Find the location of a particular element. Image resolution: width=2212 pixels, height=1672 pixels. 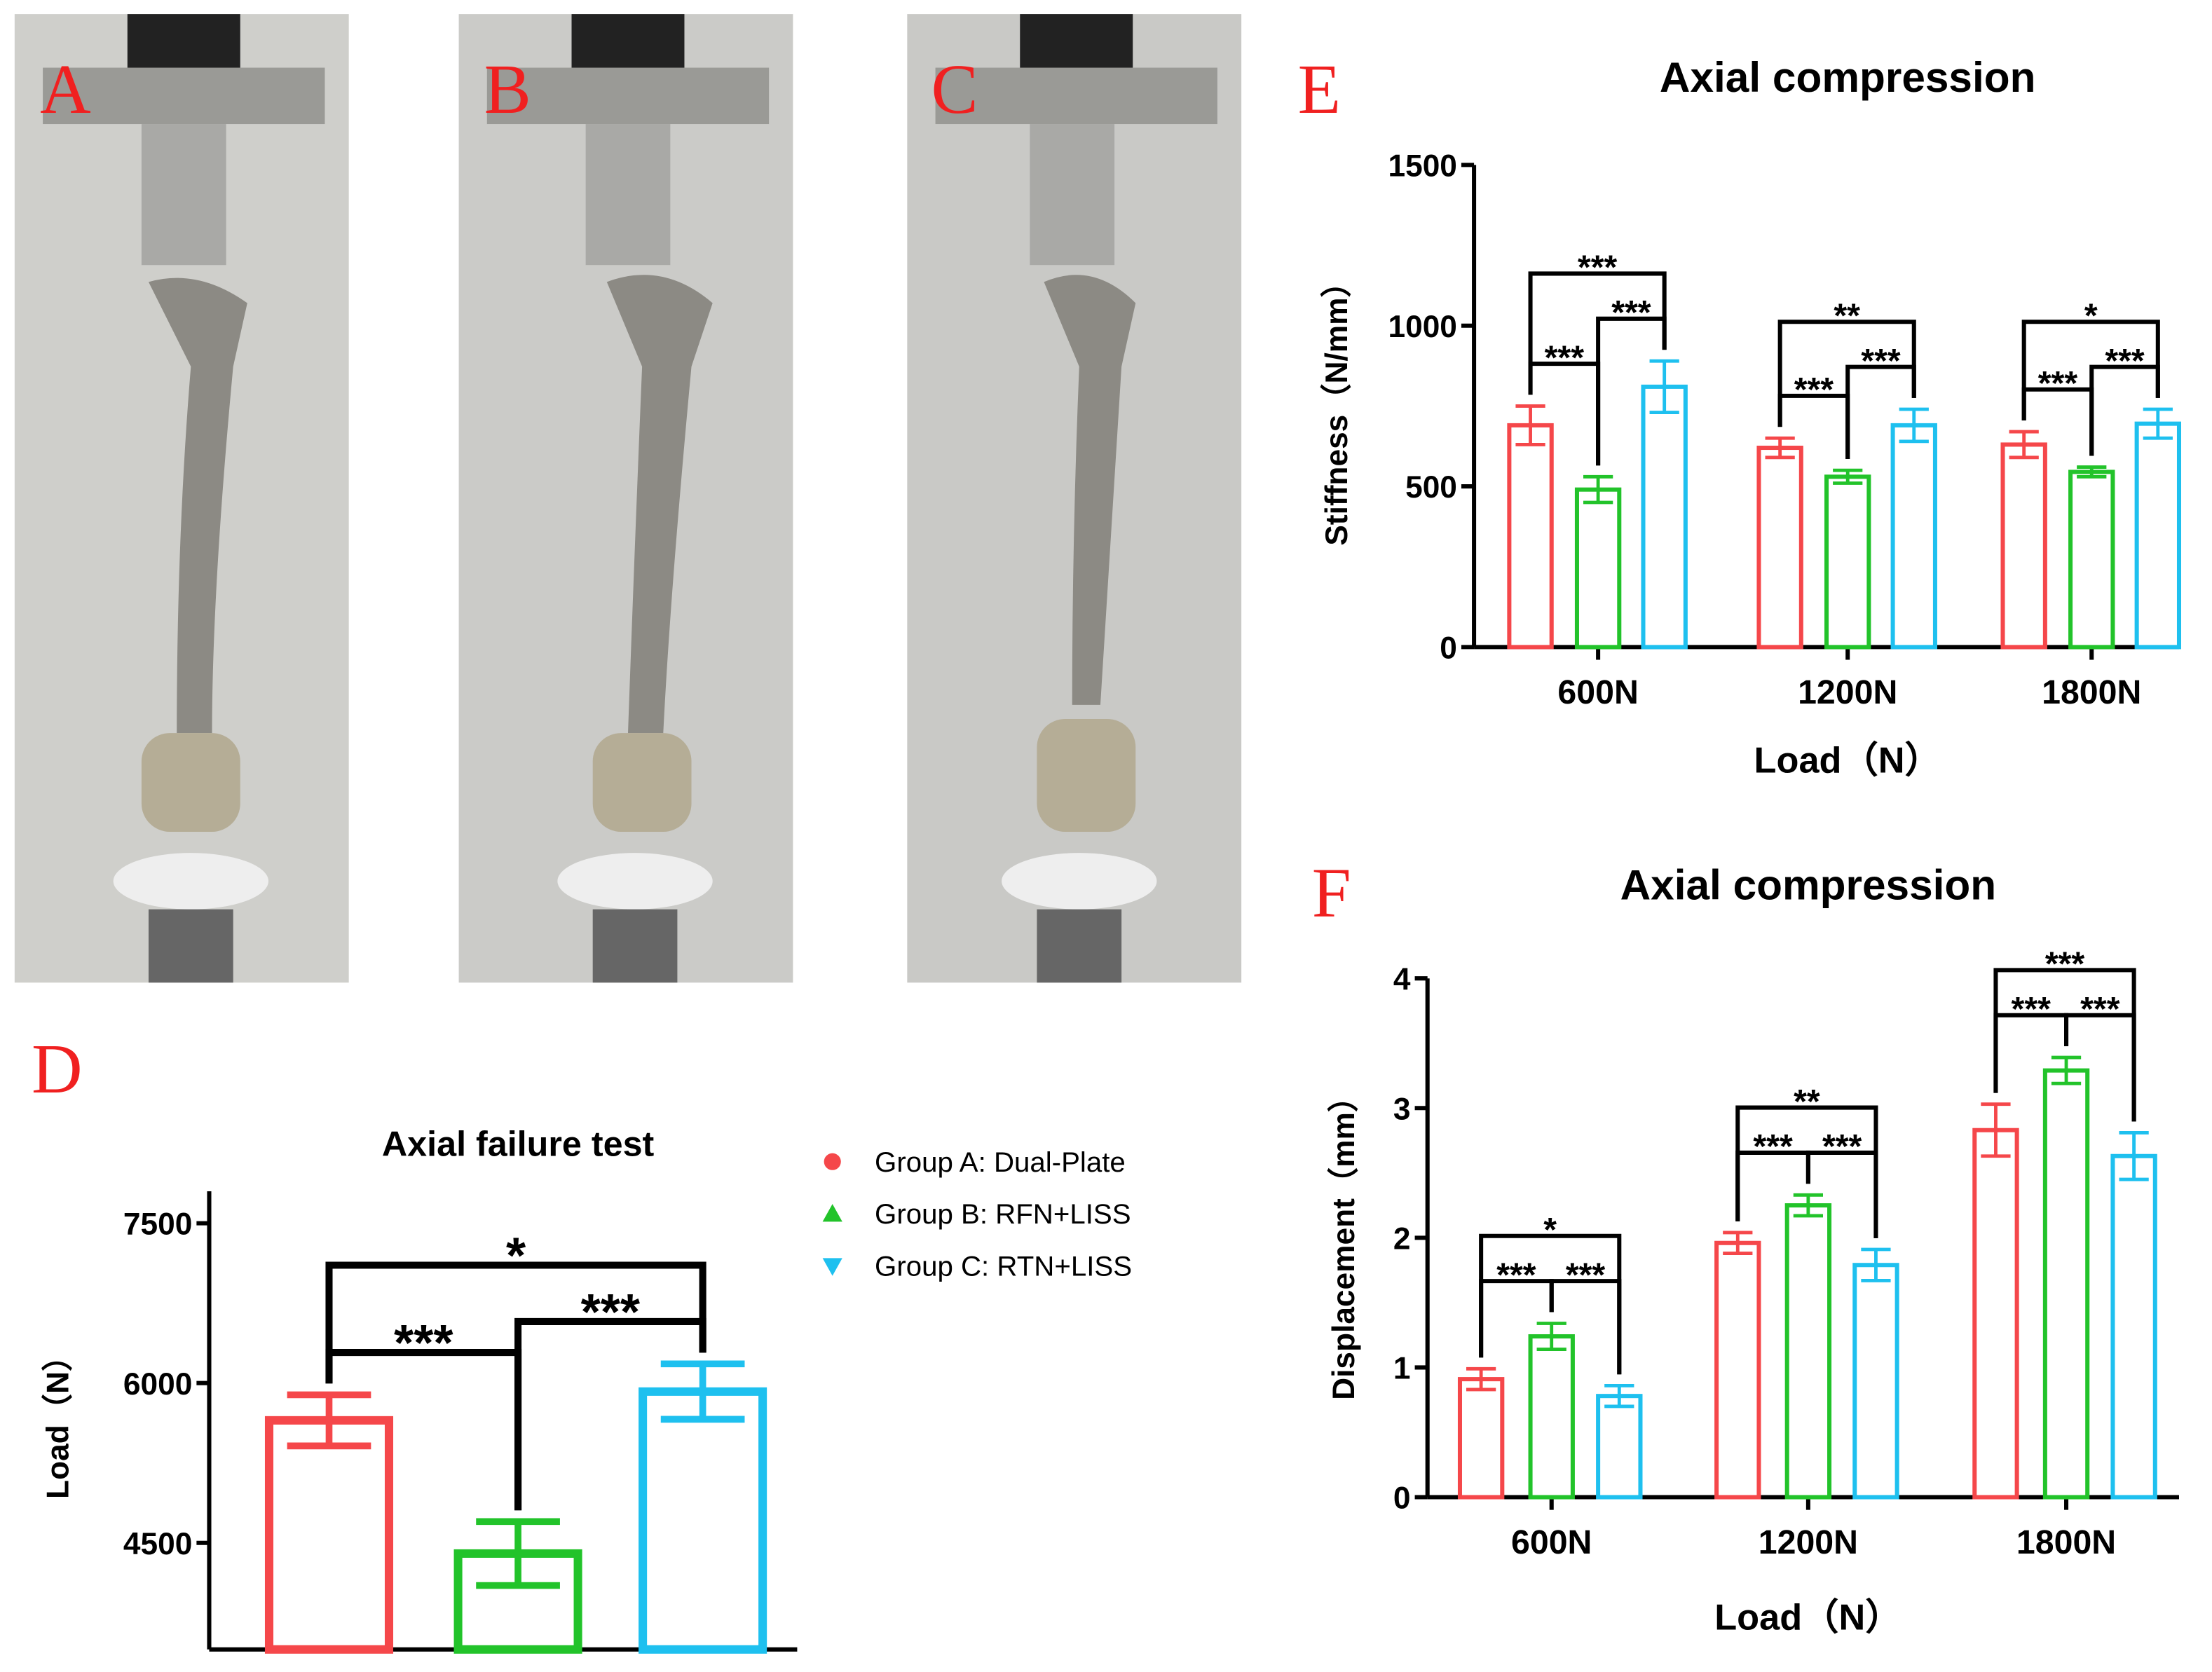

y-tick-label: 1500 is located at coordinates (1422, 166).